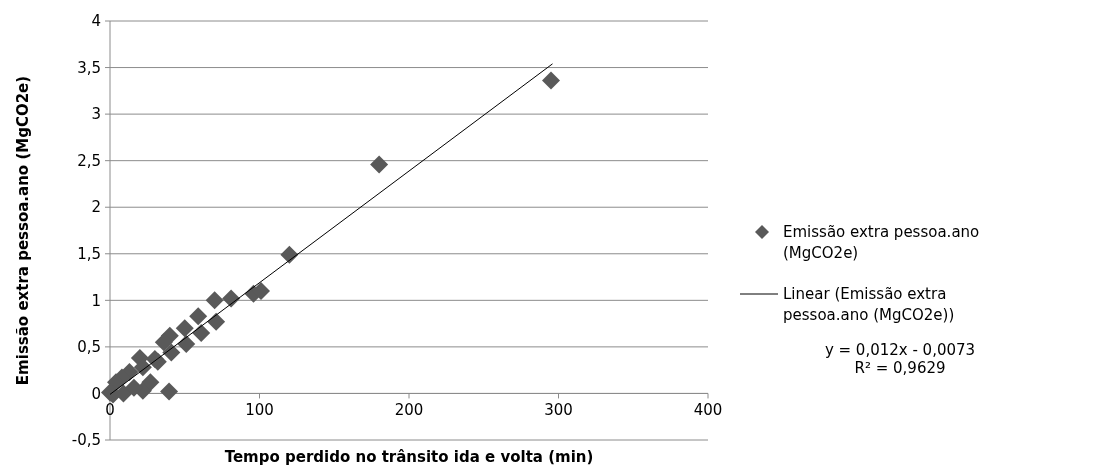  I want to click on x-tick-label: 400, so click(708, 410).